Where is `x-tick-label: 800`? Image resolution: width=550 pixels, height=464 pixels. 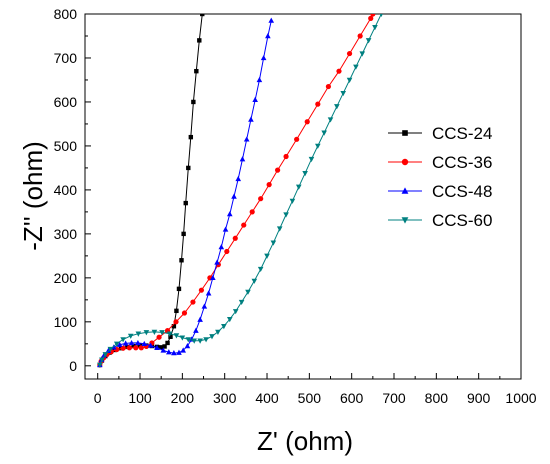
x-tick-label: 800 is located at coordinates (437, 398).